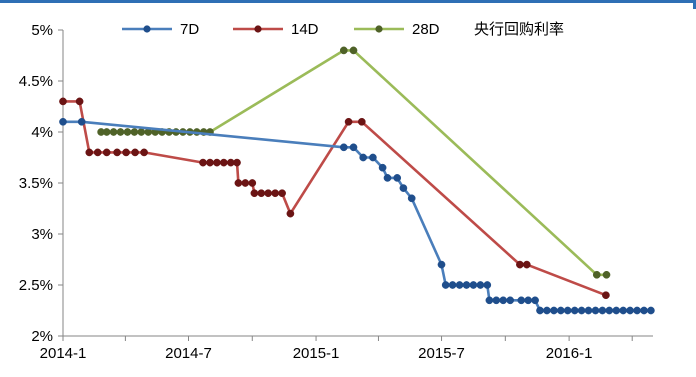  Describe the element at coordinates (42, 30) in the screenshot. I see `y-tick-label: 5%` at that location.